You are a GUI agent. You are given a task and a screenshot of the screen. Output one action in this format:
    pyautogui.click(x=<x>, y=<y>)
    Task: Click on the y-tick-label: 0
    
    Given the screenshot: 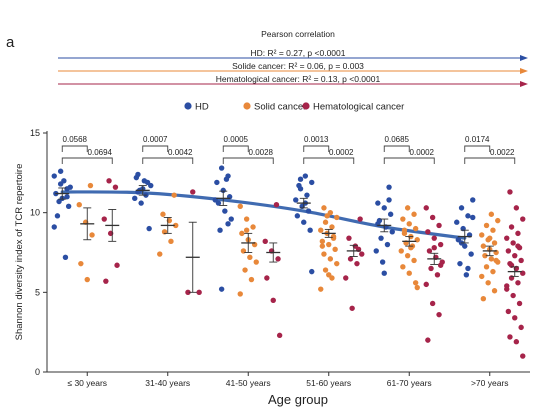 What is the action you would take?
    pyautogui.click(x=37, y=372)
    